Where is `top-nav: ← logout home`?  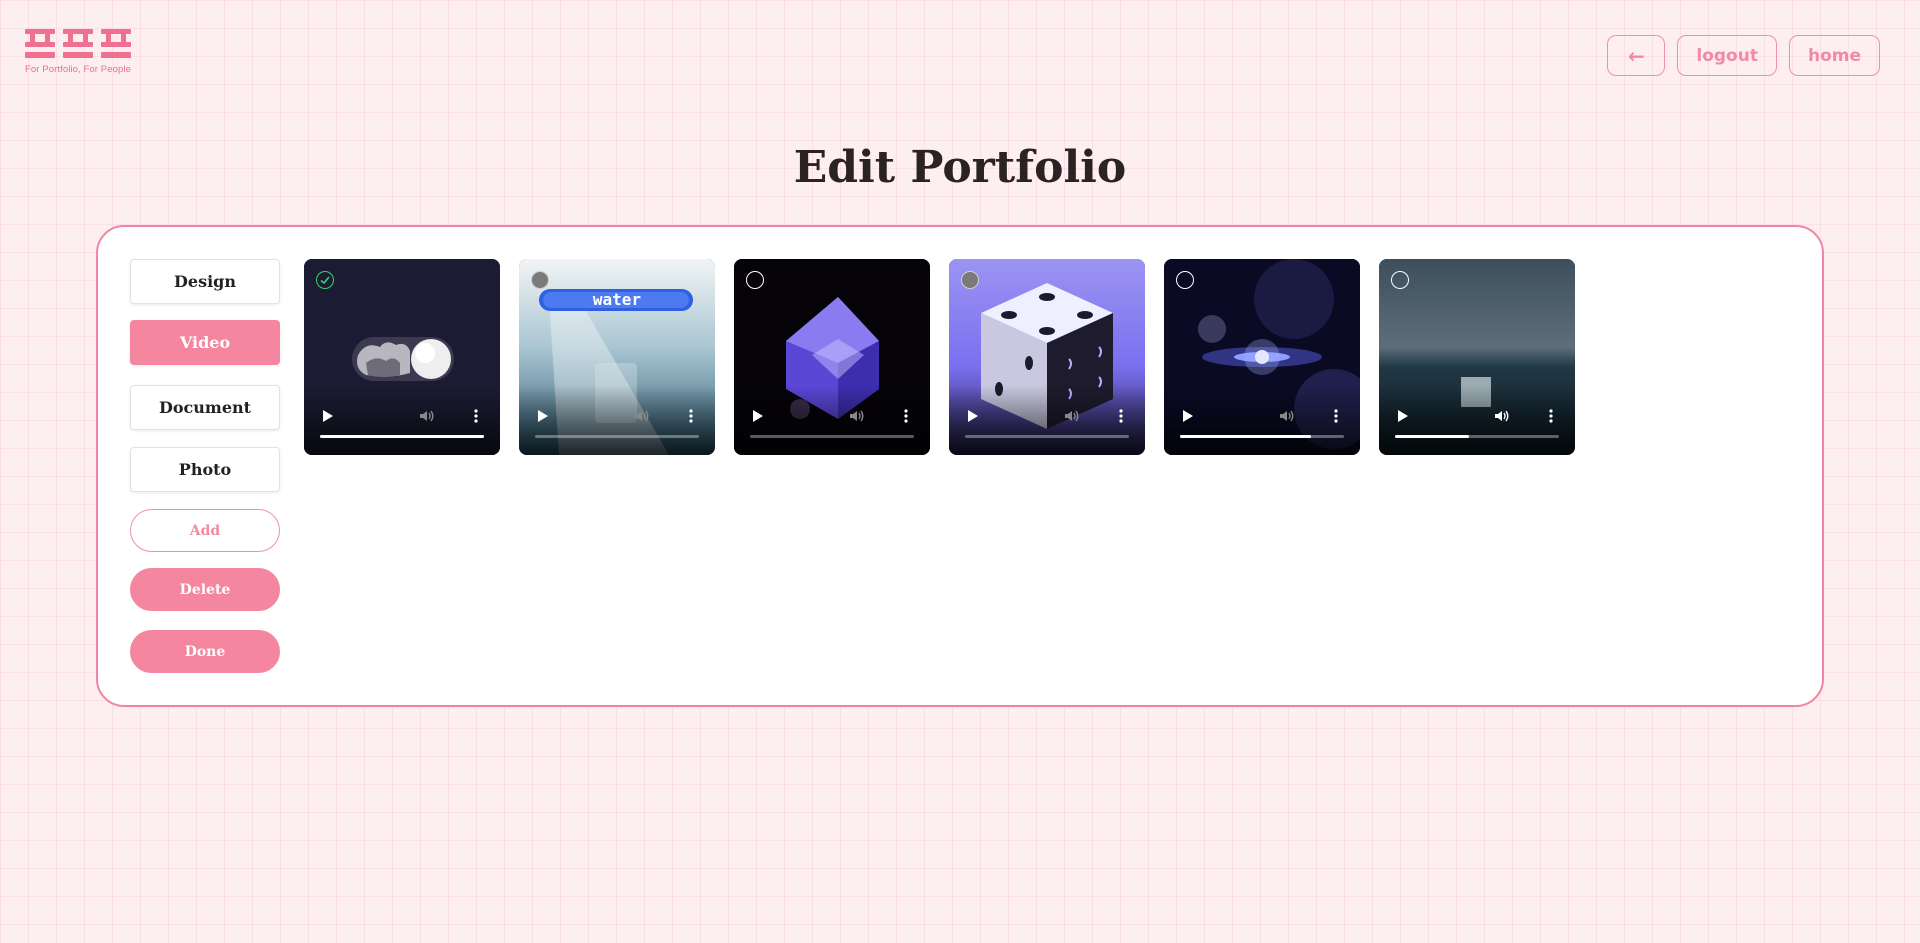 top-nav: ← logout home is located at coordinates (1743, 55).